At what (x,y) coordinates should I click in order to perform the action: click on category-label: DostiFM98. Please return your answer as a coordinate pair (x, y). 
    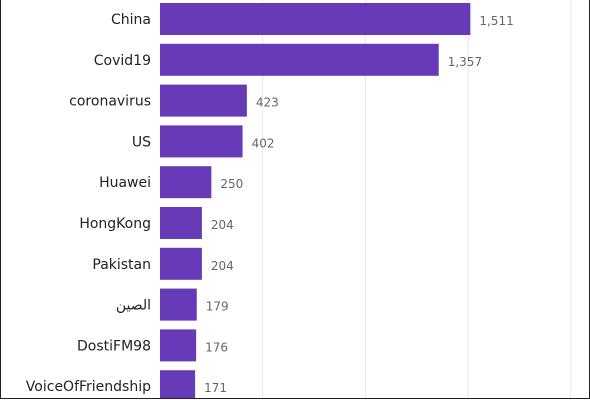
    Looking at the image, I should click on (114, 346).